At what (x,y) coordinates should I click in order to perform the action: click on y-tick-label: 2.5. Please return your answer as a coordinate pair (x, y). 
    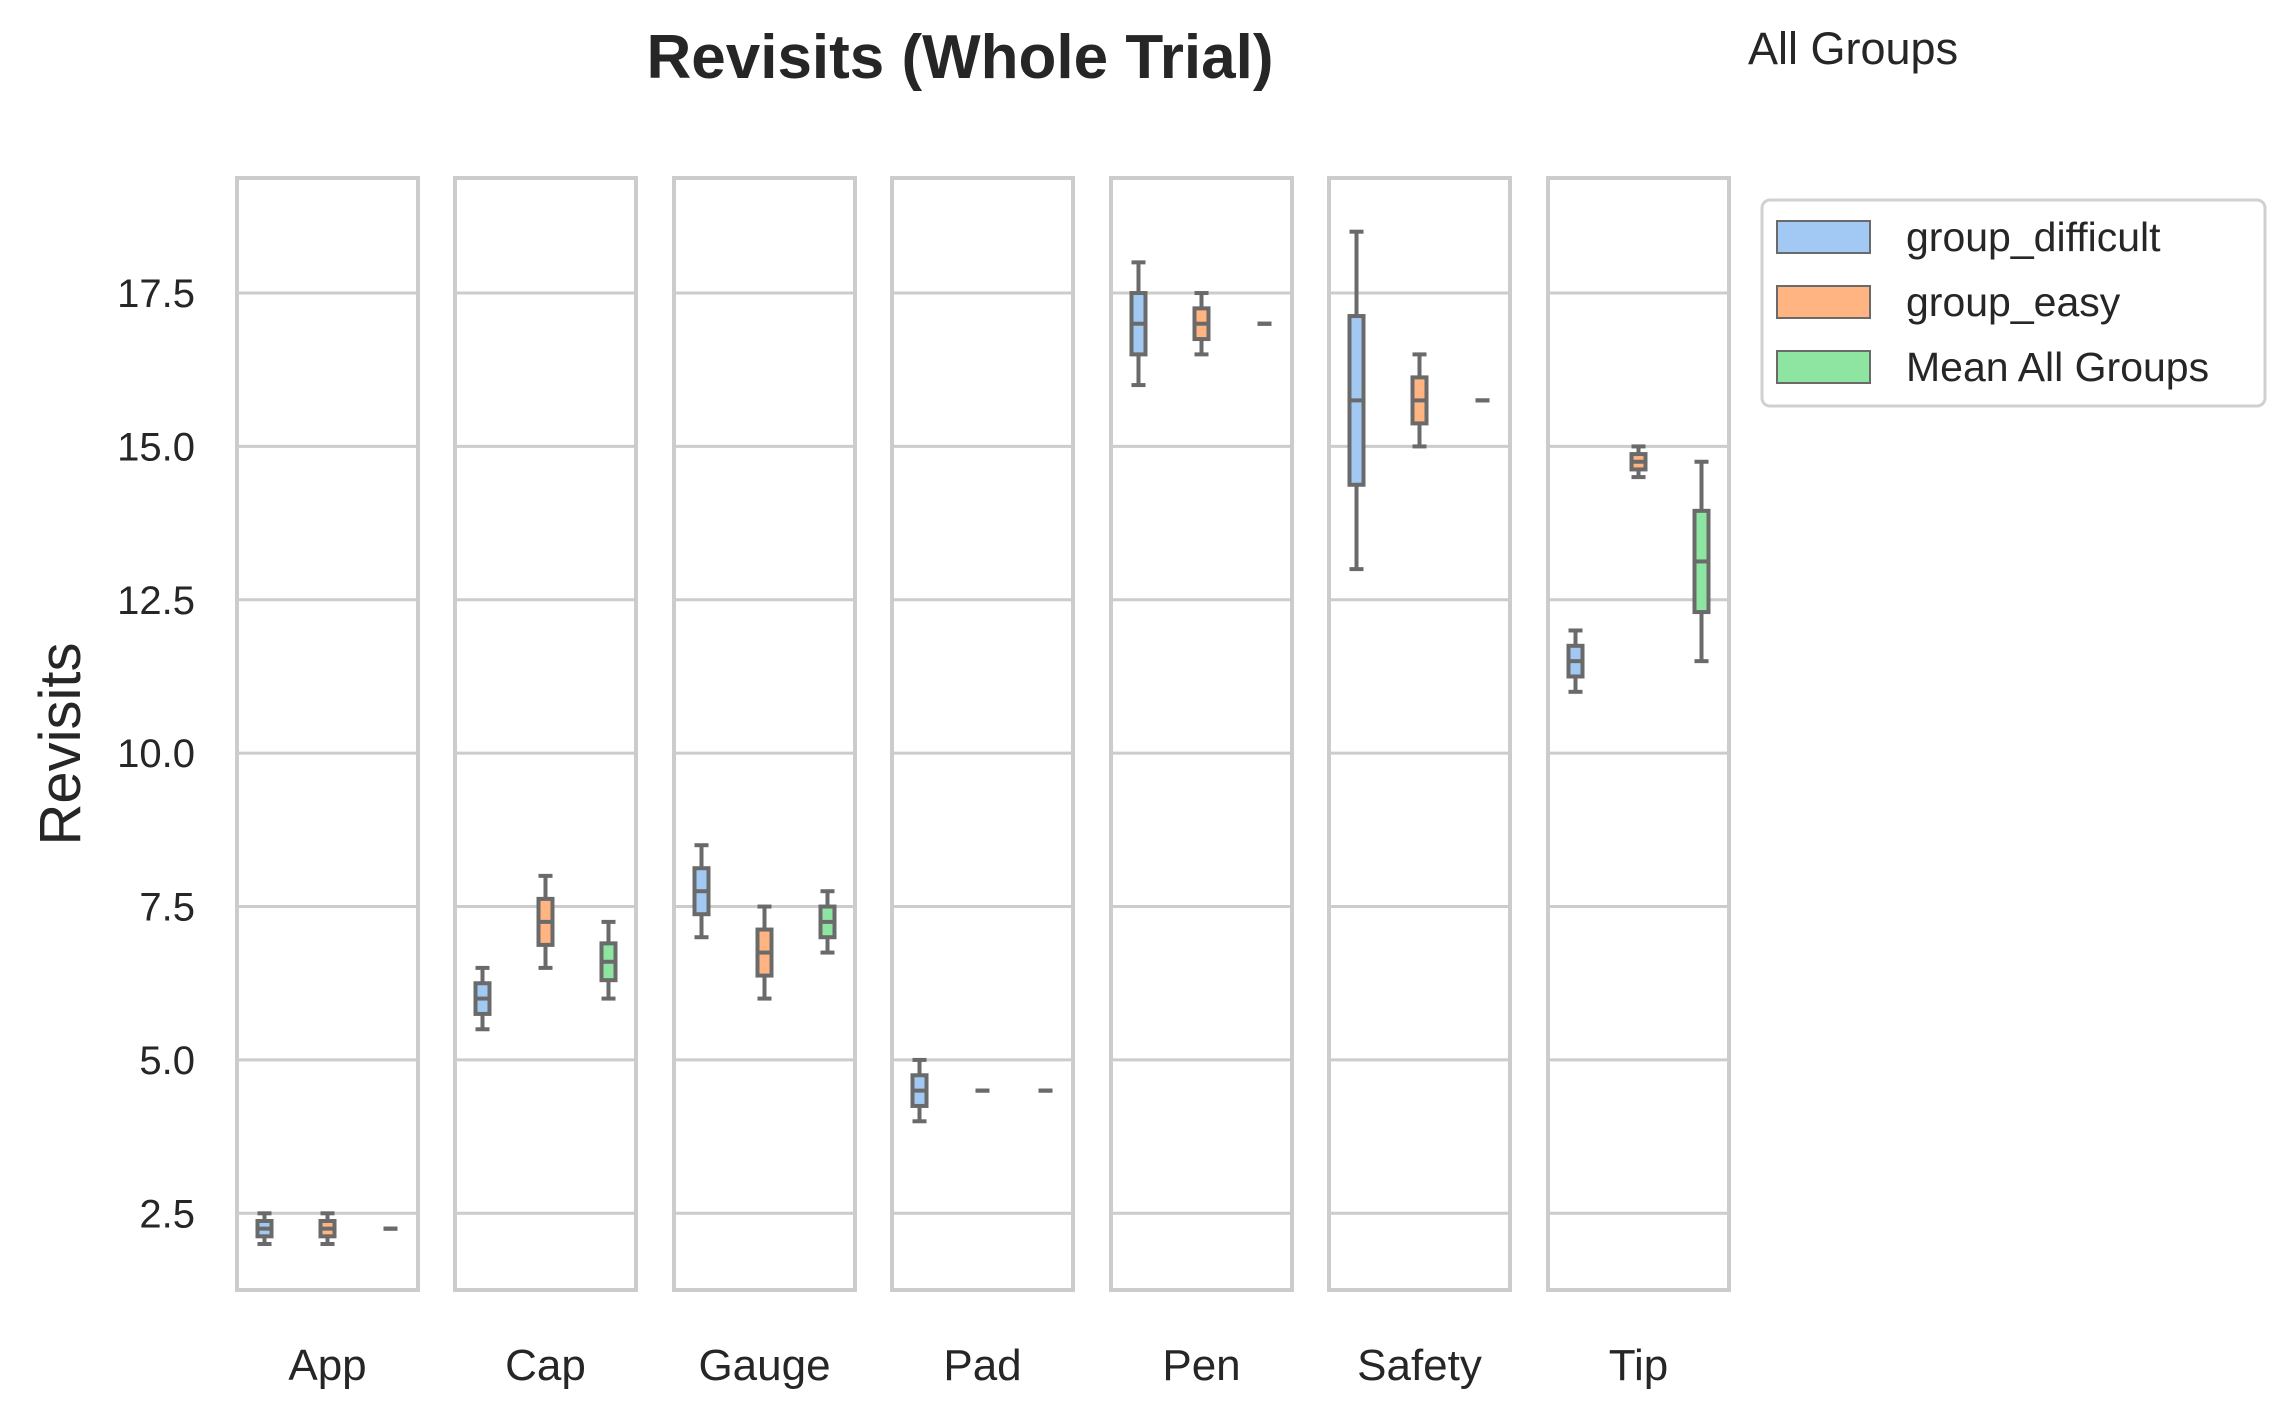
    Looking at the image, I should click on (167, 1214).